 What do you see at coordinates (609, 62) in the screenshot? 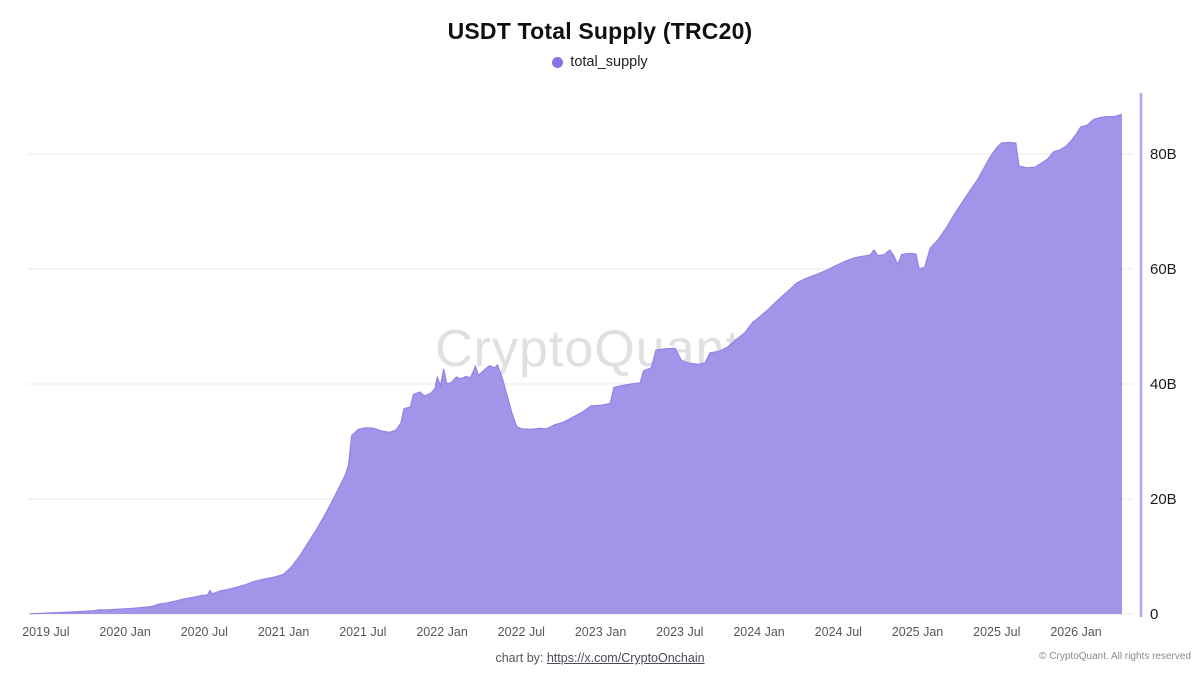
I see `legend-label: total_supply` at bounding box center [609, 62].